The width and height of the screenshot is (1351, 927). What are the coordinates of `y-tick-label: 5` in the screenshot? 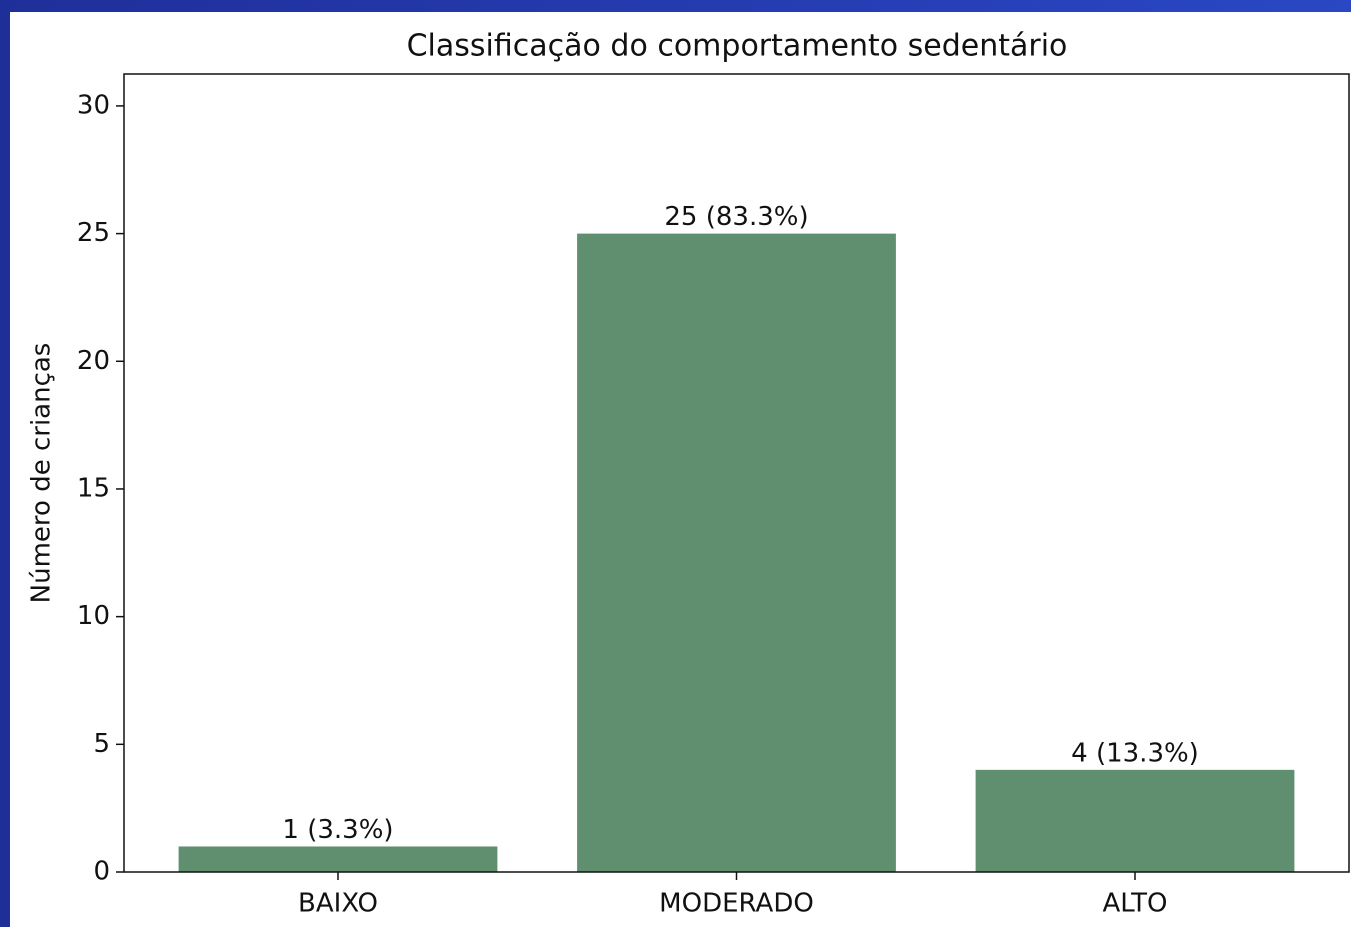 It's located at (101, 744).